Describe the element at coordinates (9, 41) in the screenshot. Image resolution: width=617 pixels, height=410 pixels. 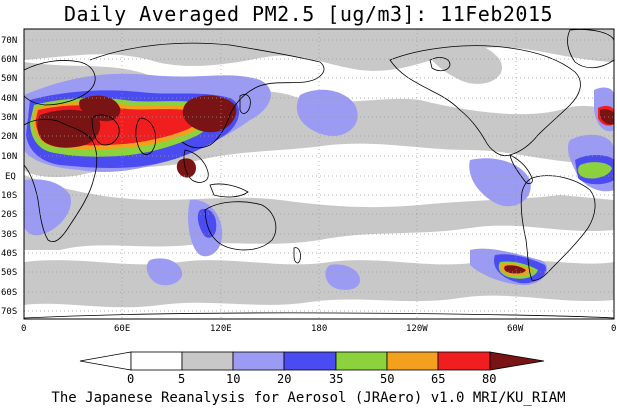
I see `lat-label: 70N` at that location.